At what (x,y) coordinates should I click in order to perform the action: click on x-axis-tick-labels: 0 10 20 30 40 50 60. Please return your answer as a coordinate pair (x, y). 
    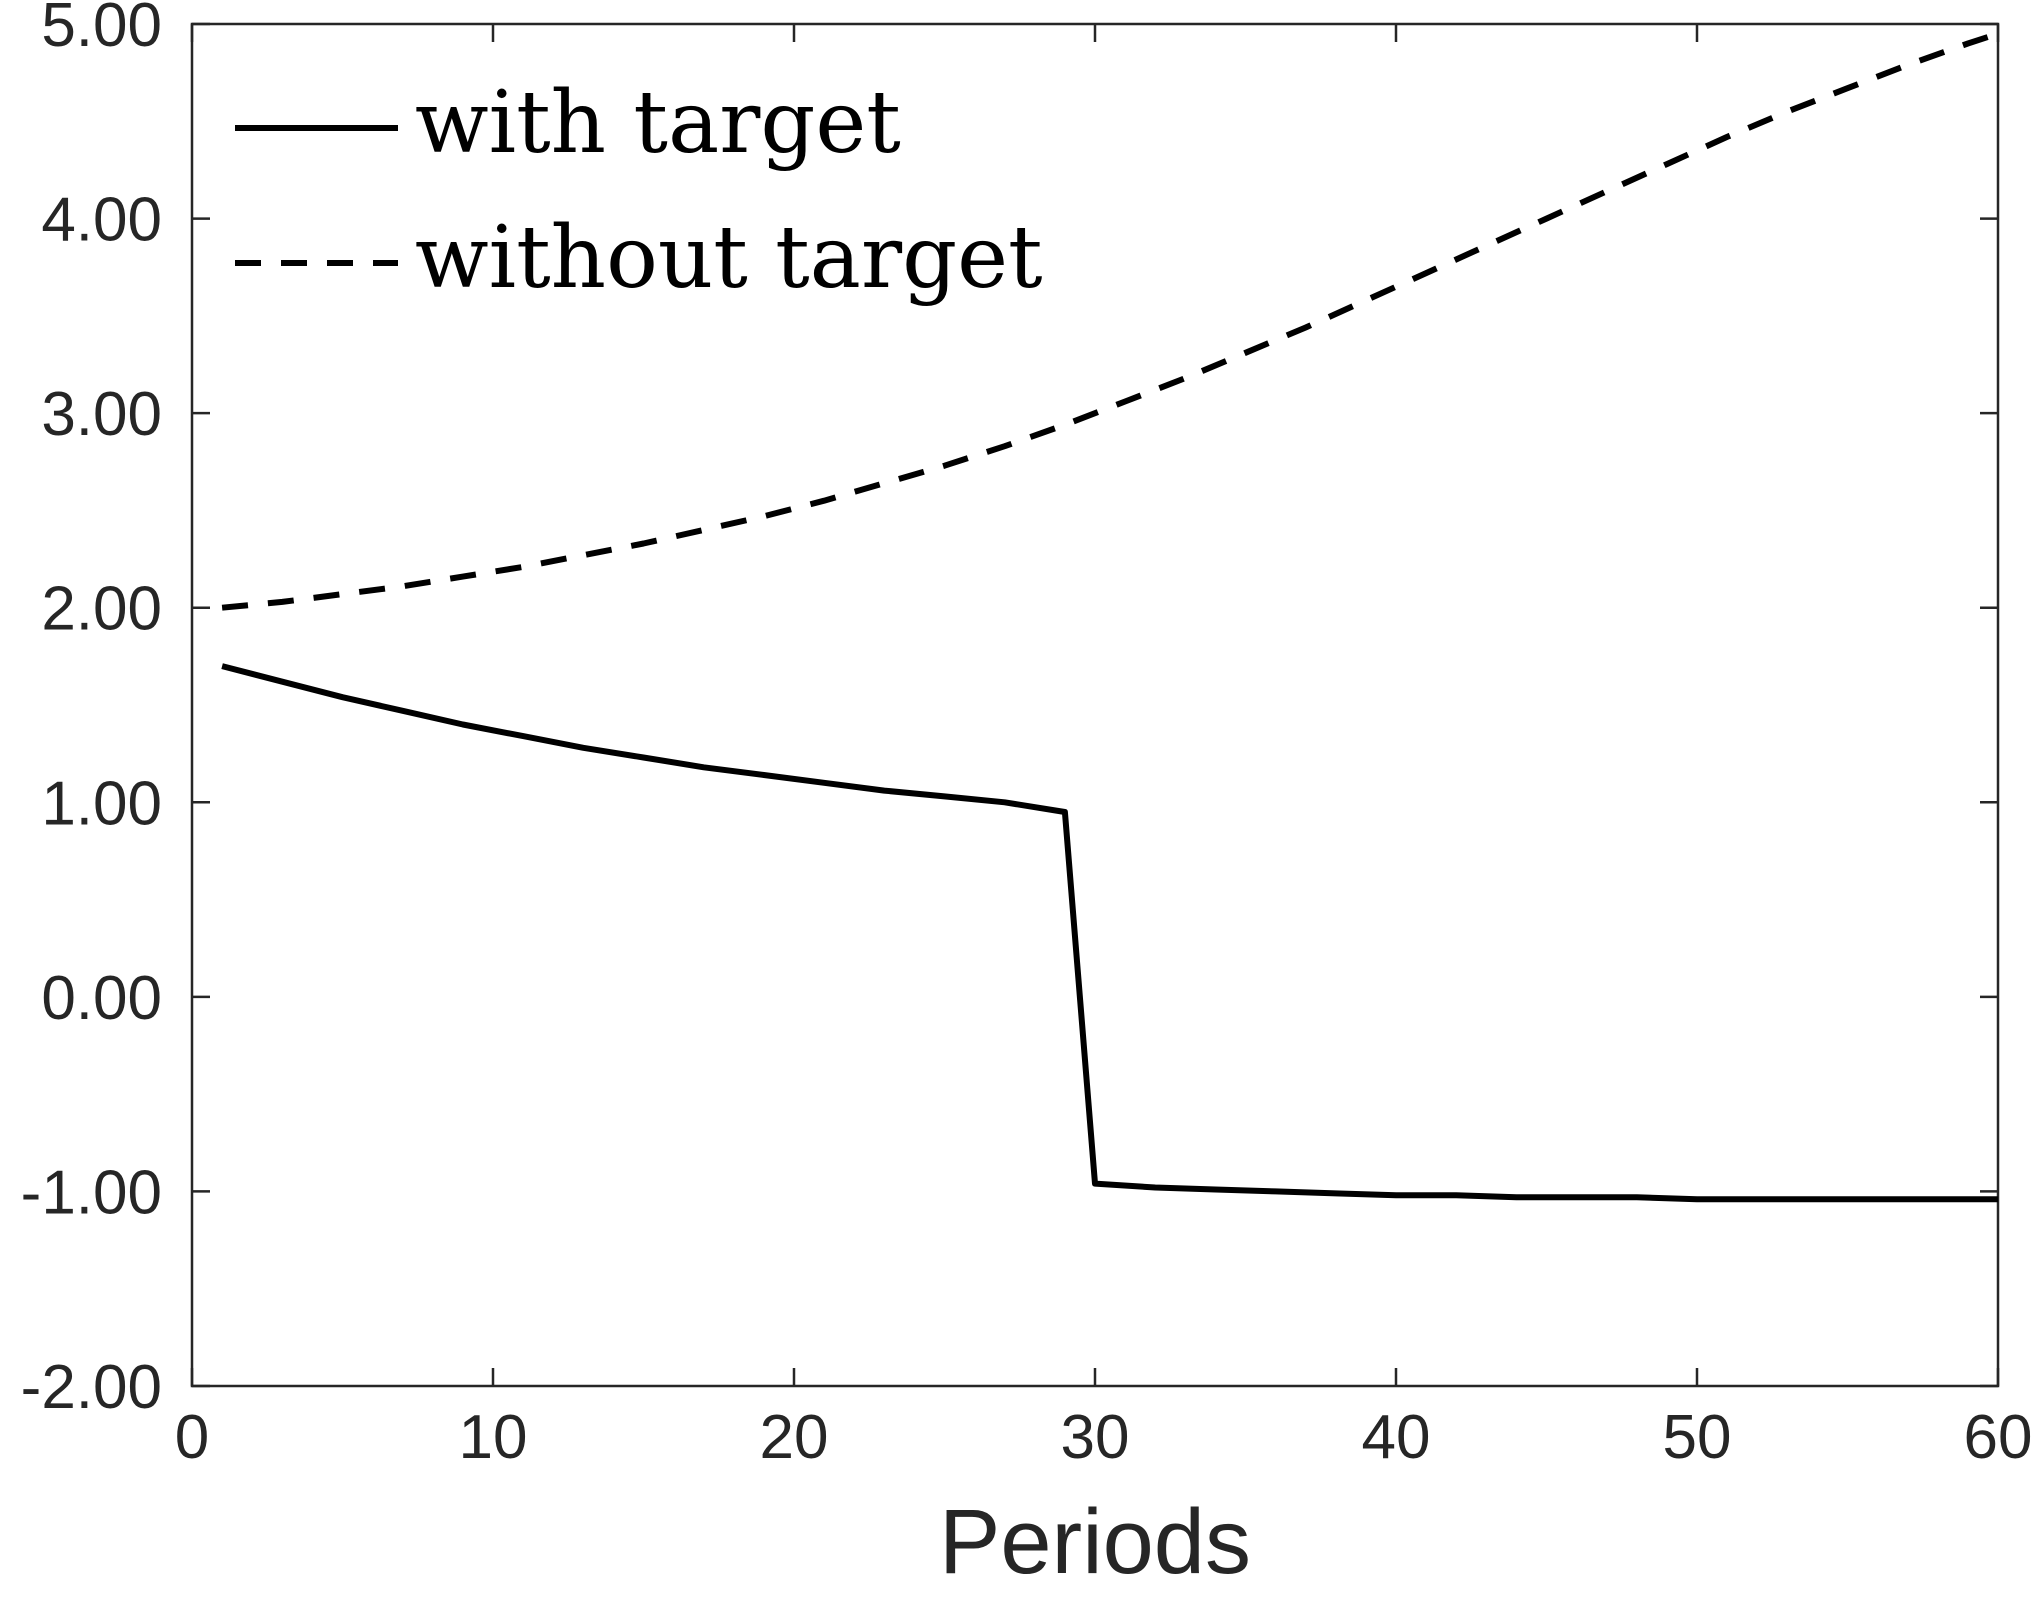
    Looking at the image, I should click on (1104, 1437).